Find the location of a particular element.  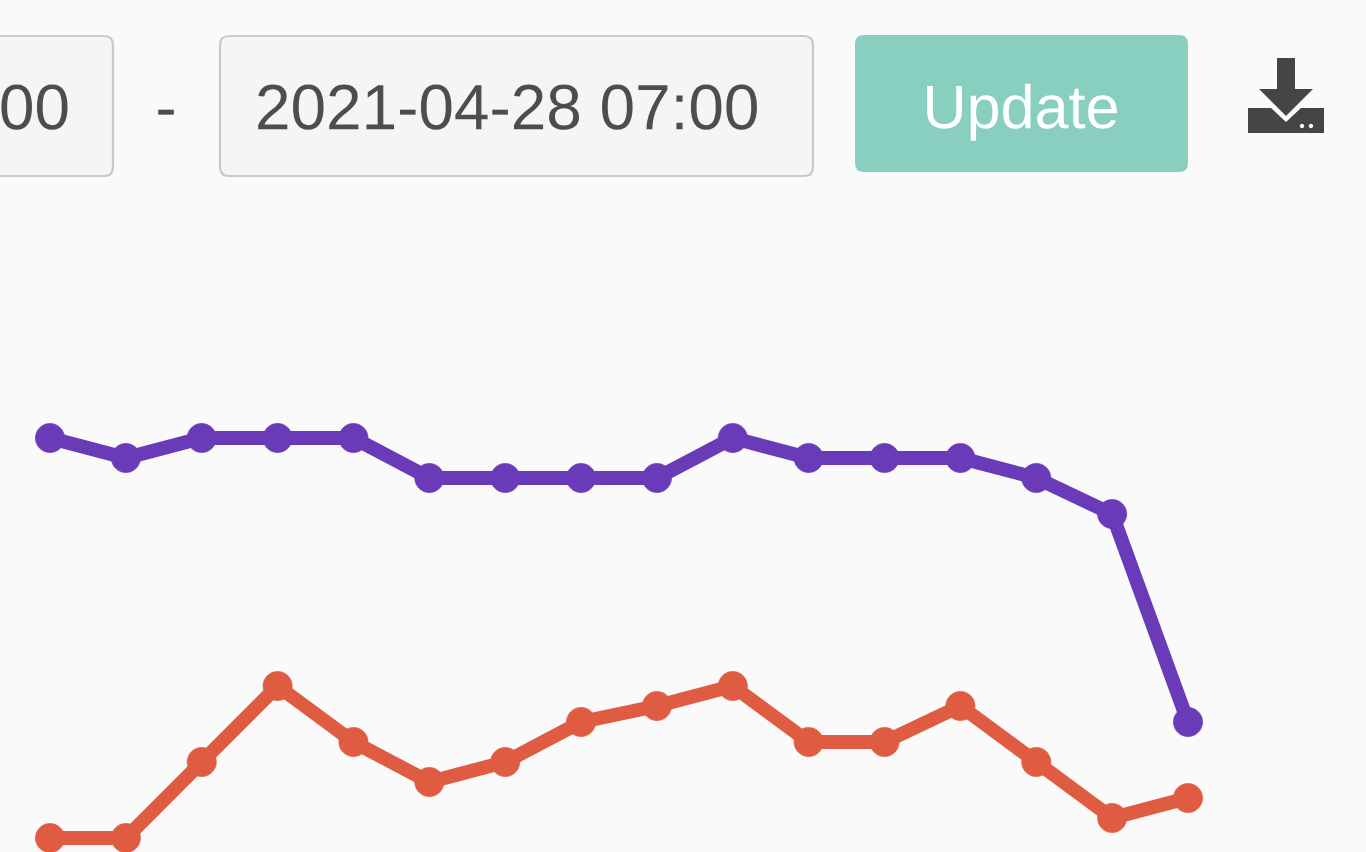

text: 2021-04-28 07:00 is located at coordinates (507, 107).